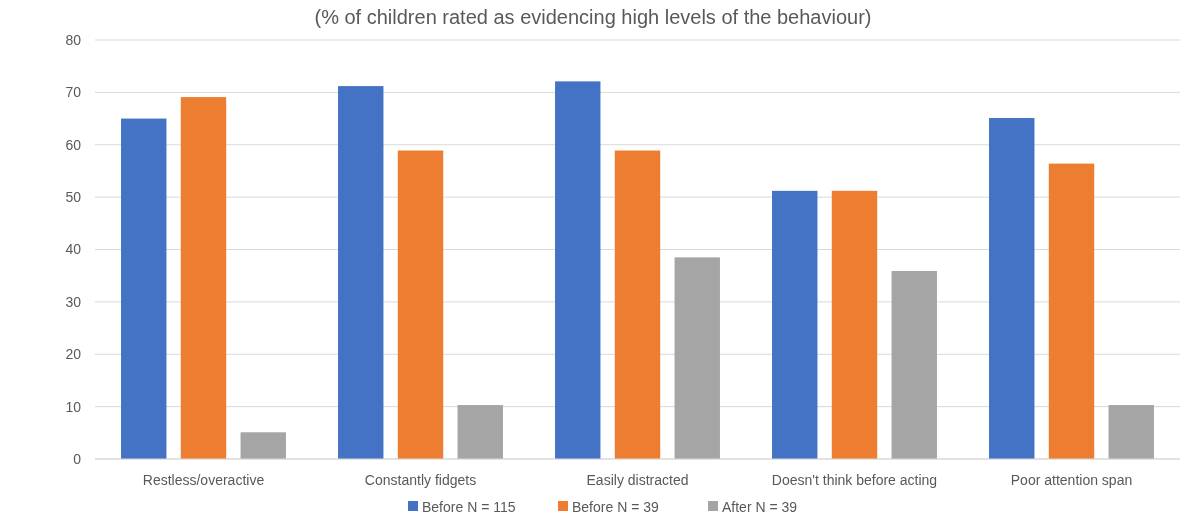 This screenshot has height=529, width=1186. Describe the element at coordinates (469, 506) in the screenshot. I see `legend-label: Before N = 115` at that location.